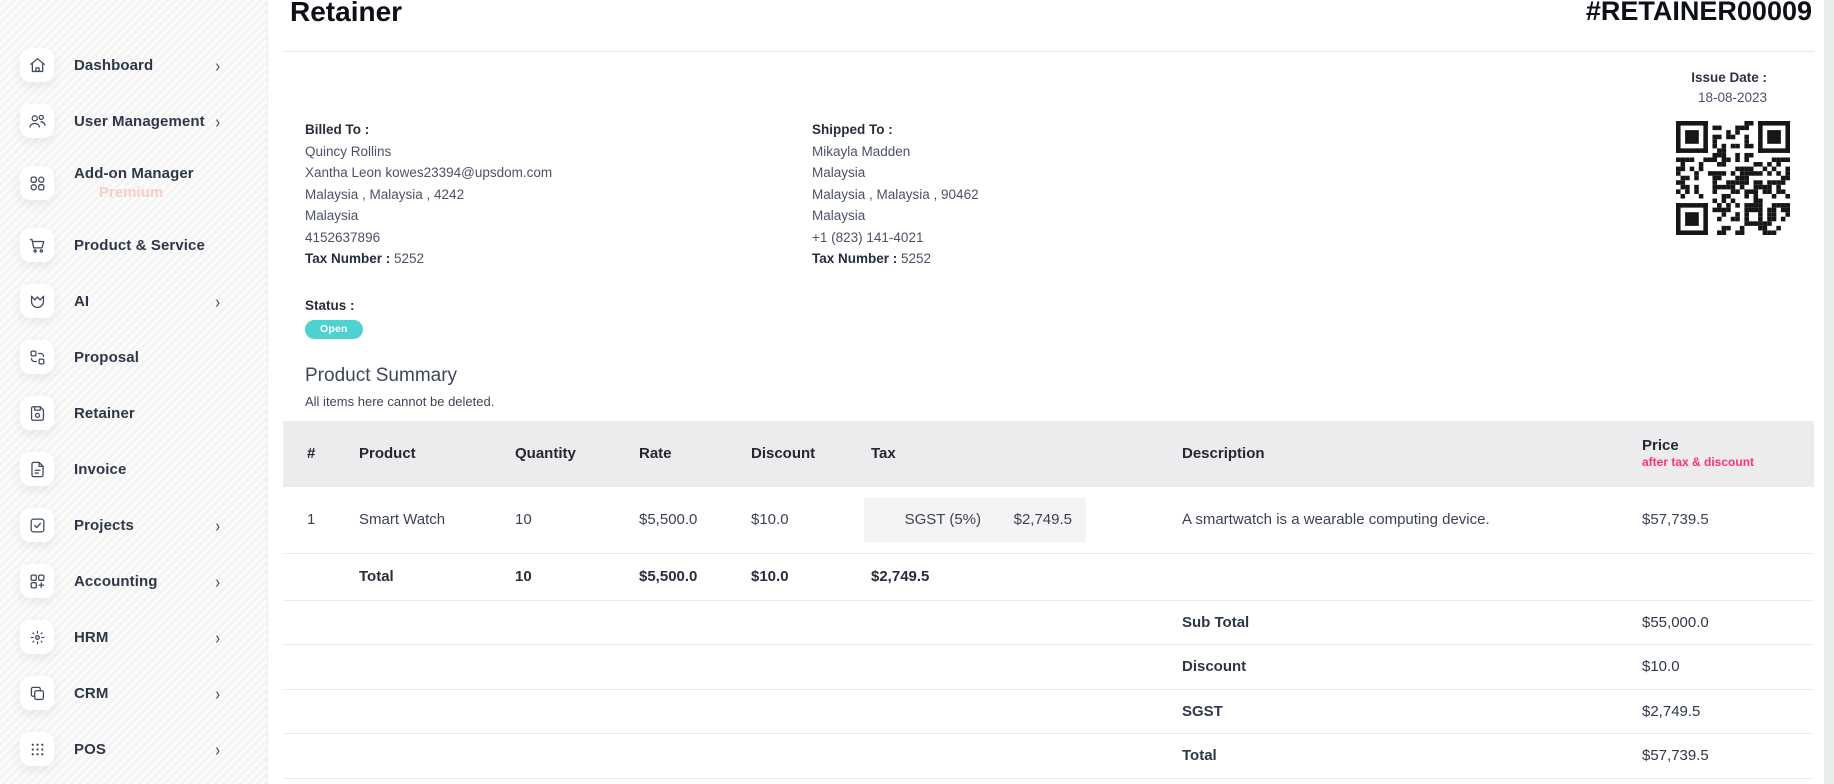 This screenshot has height=784, width=1834. What do you see at coordinates (114, 65) in the screenshot?
I see `sidebar-item-label: Dashboard` at bounding box center [114, 65].